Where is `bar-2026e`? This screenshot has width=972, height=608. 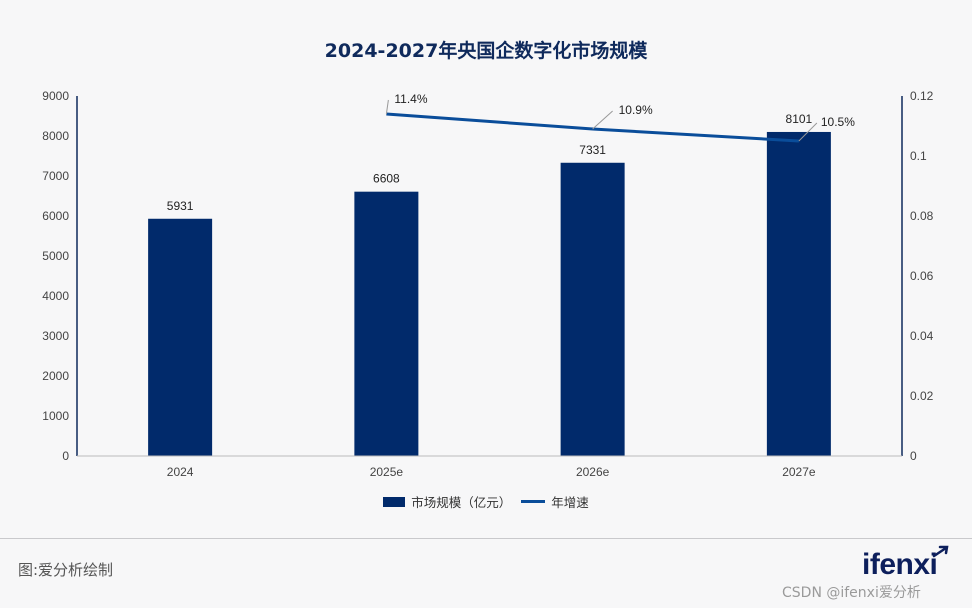
bar-2026e is located at coordinates (592, 309).